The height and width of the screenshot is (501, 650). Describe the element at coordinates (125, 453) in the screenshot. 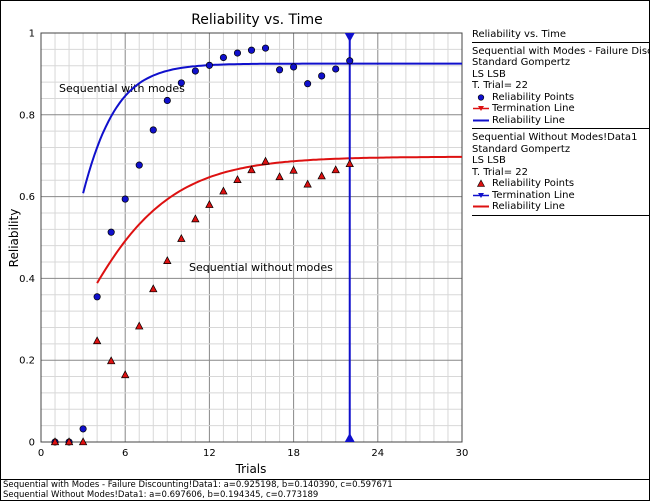

I see `x-tick-label: 6` at that location.